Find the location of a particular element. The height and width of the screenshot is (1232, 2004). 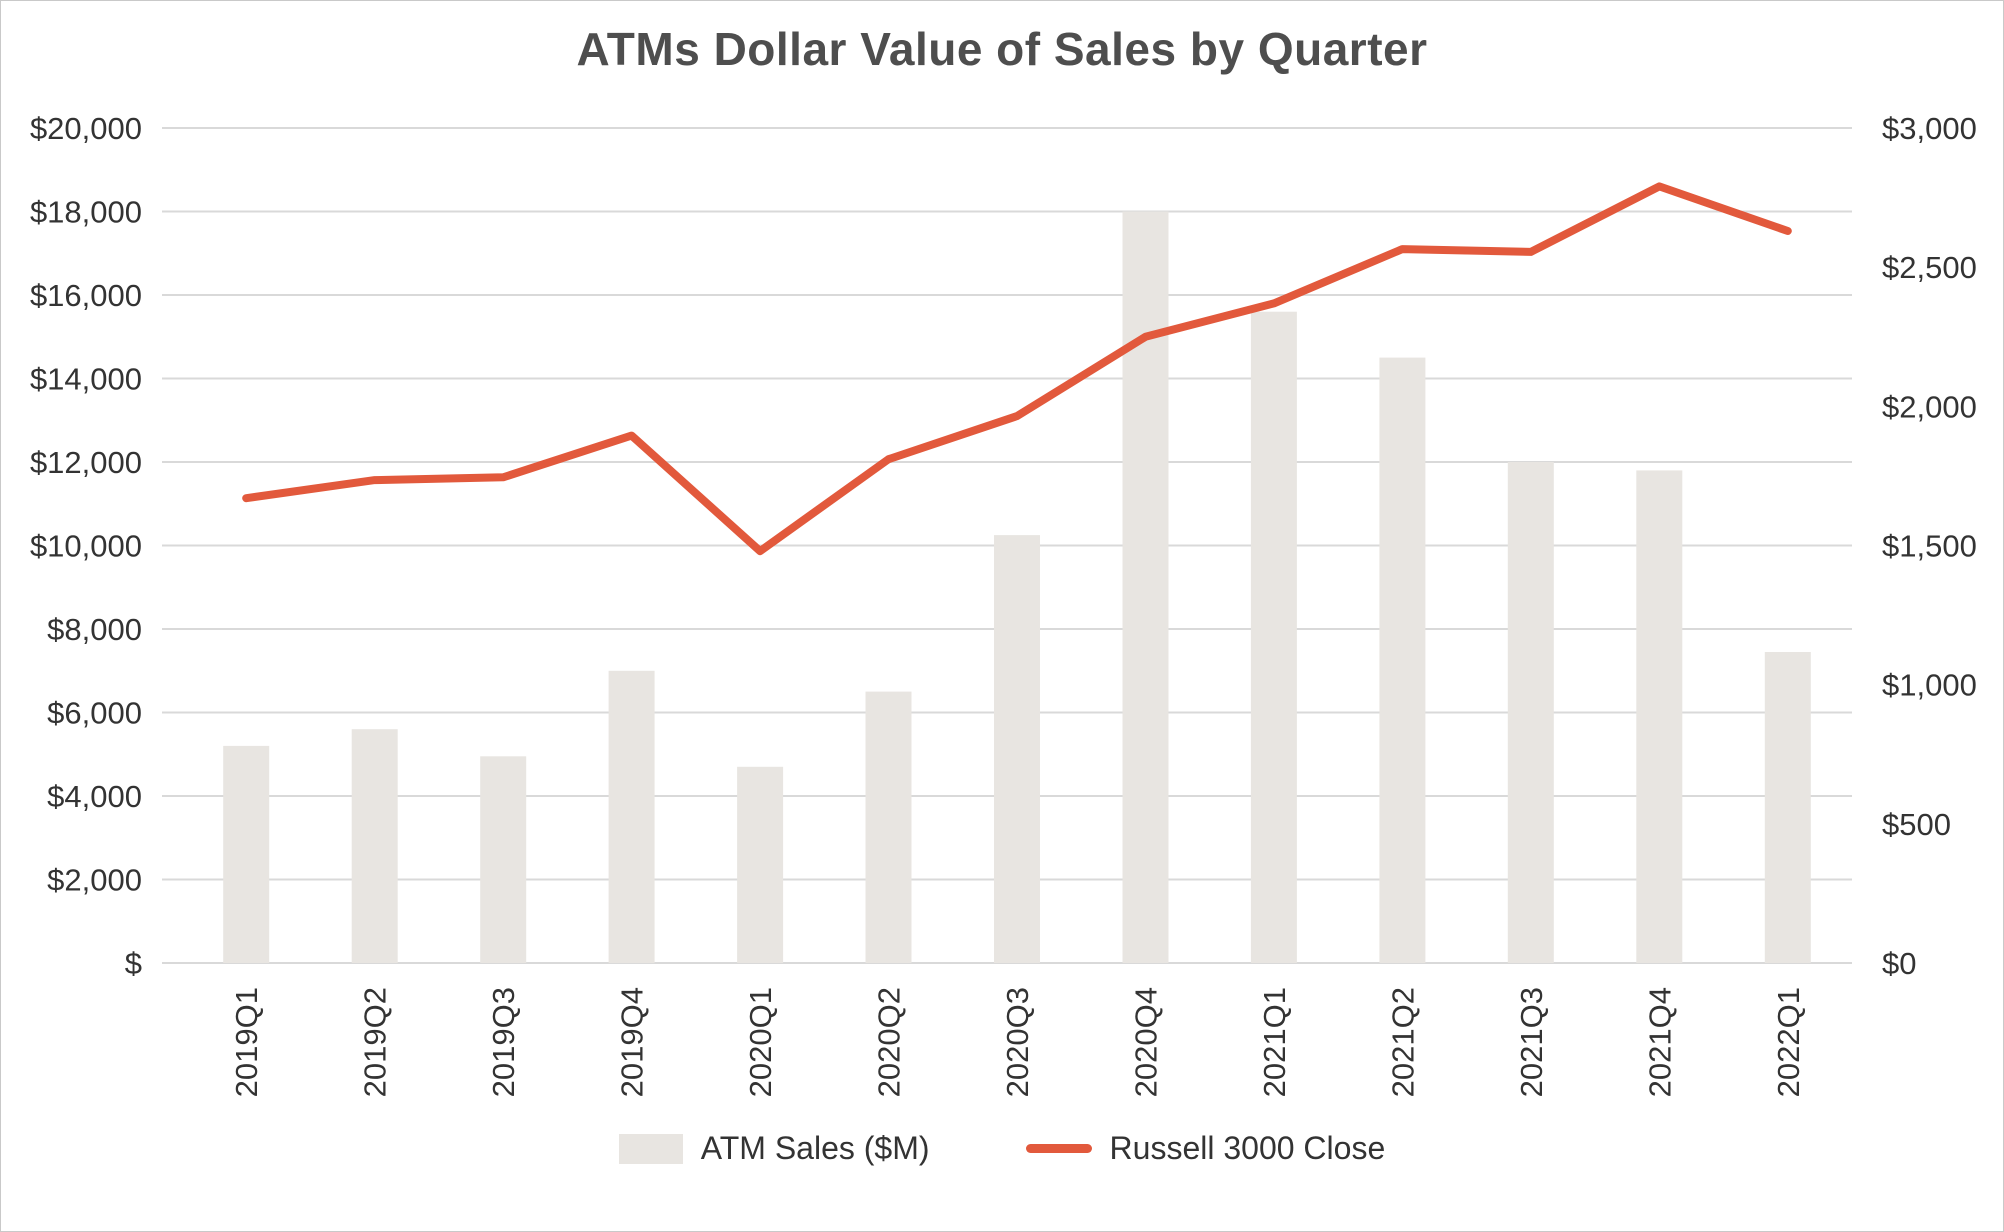

line-series-swatch-icon is located at coordinates (1058, 1148).